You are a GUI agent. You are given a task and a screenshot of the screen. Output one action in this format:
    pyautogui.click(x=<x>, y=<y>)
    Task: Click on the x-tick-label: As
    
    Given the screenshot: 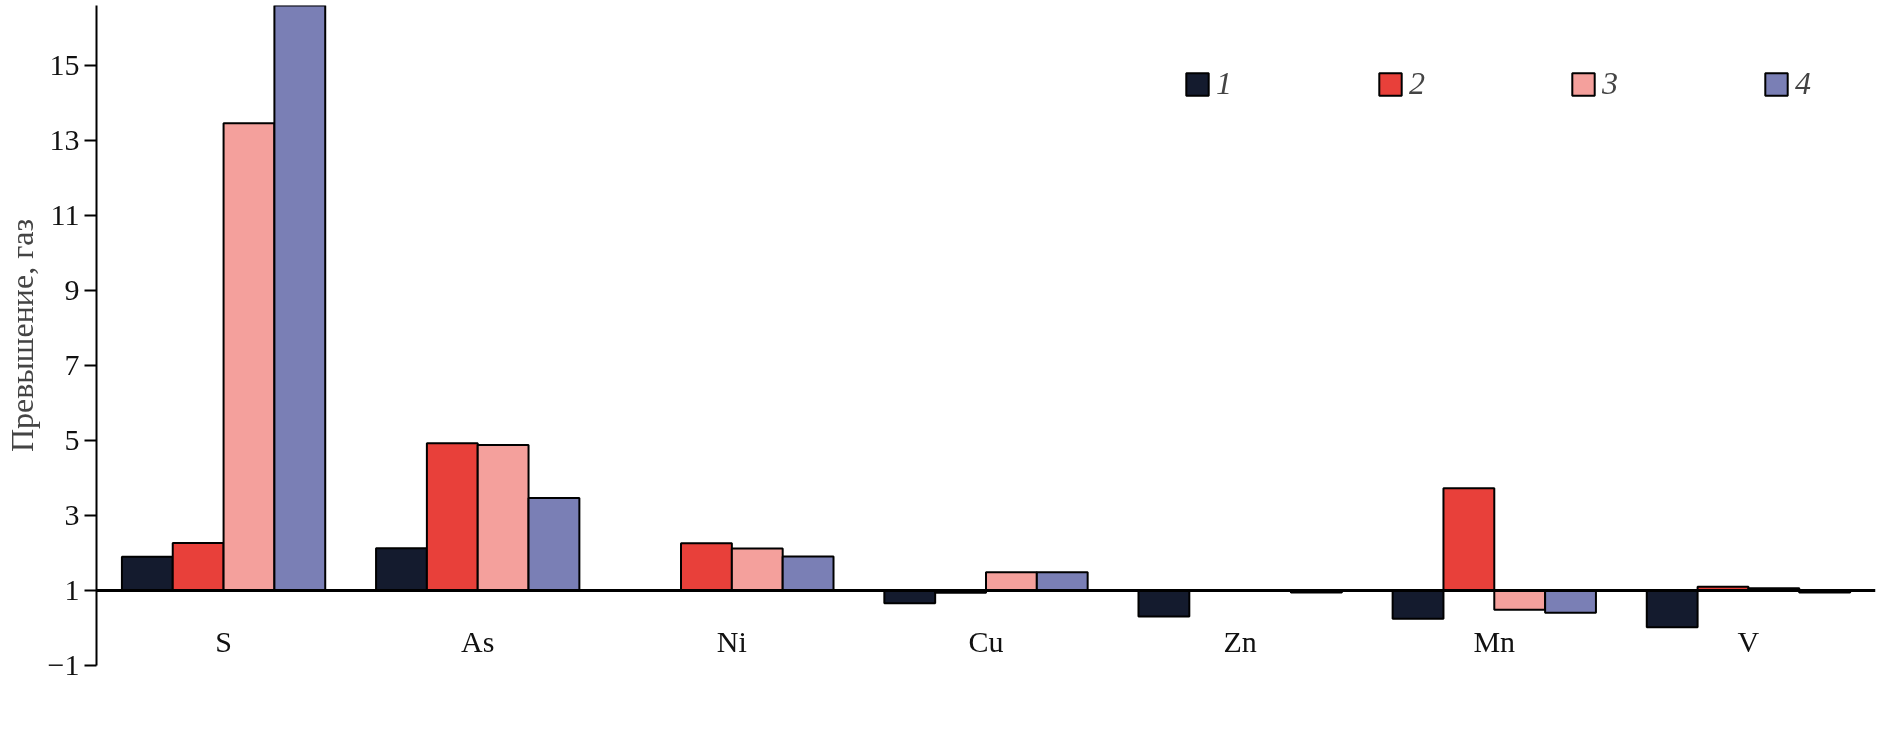 What is the action you would take?
    pyautogui.click(x=478, y=641)
    